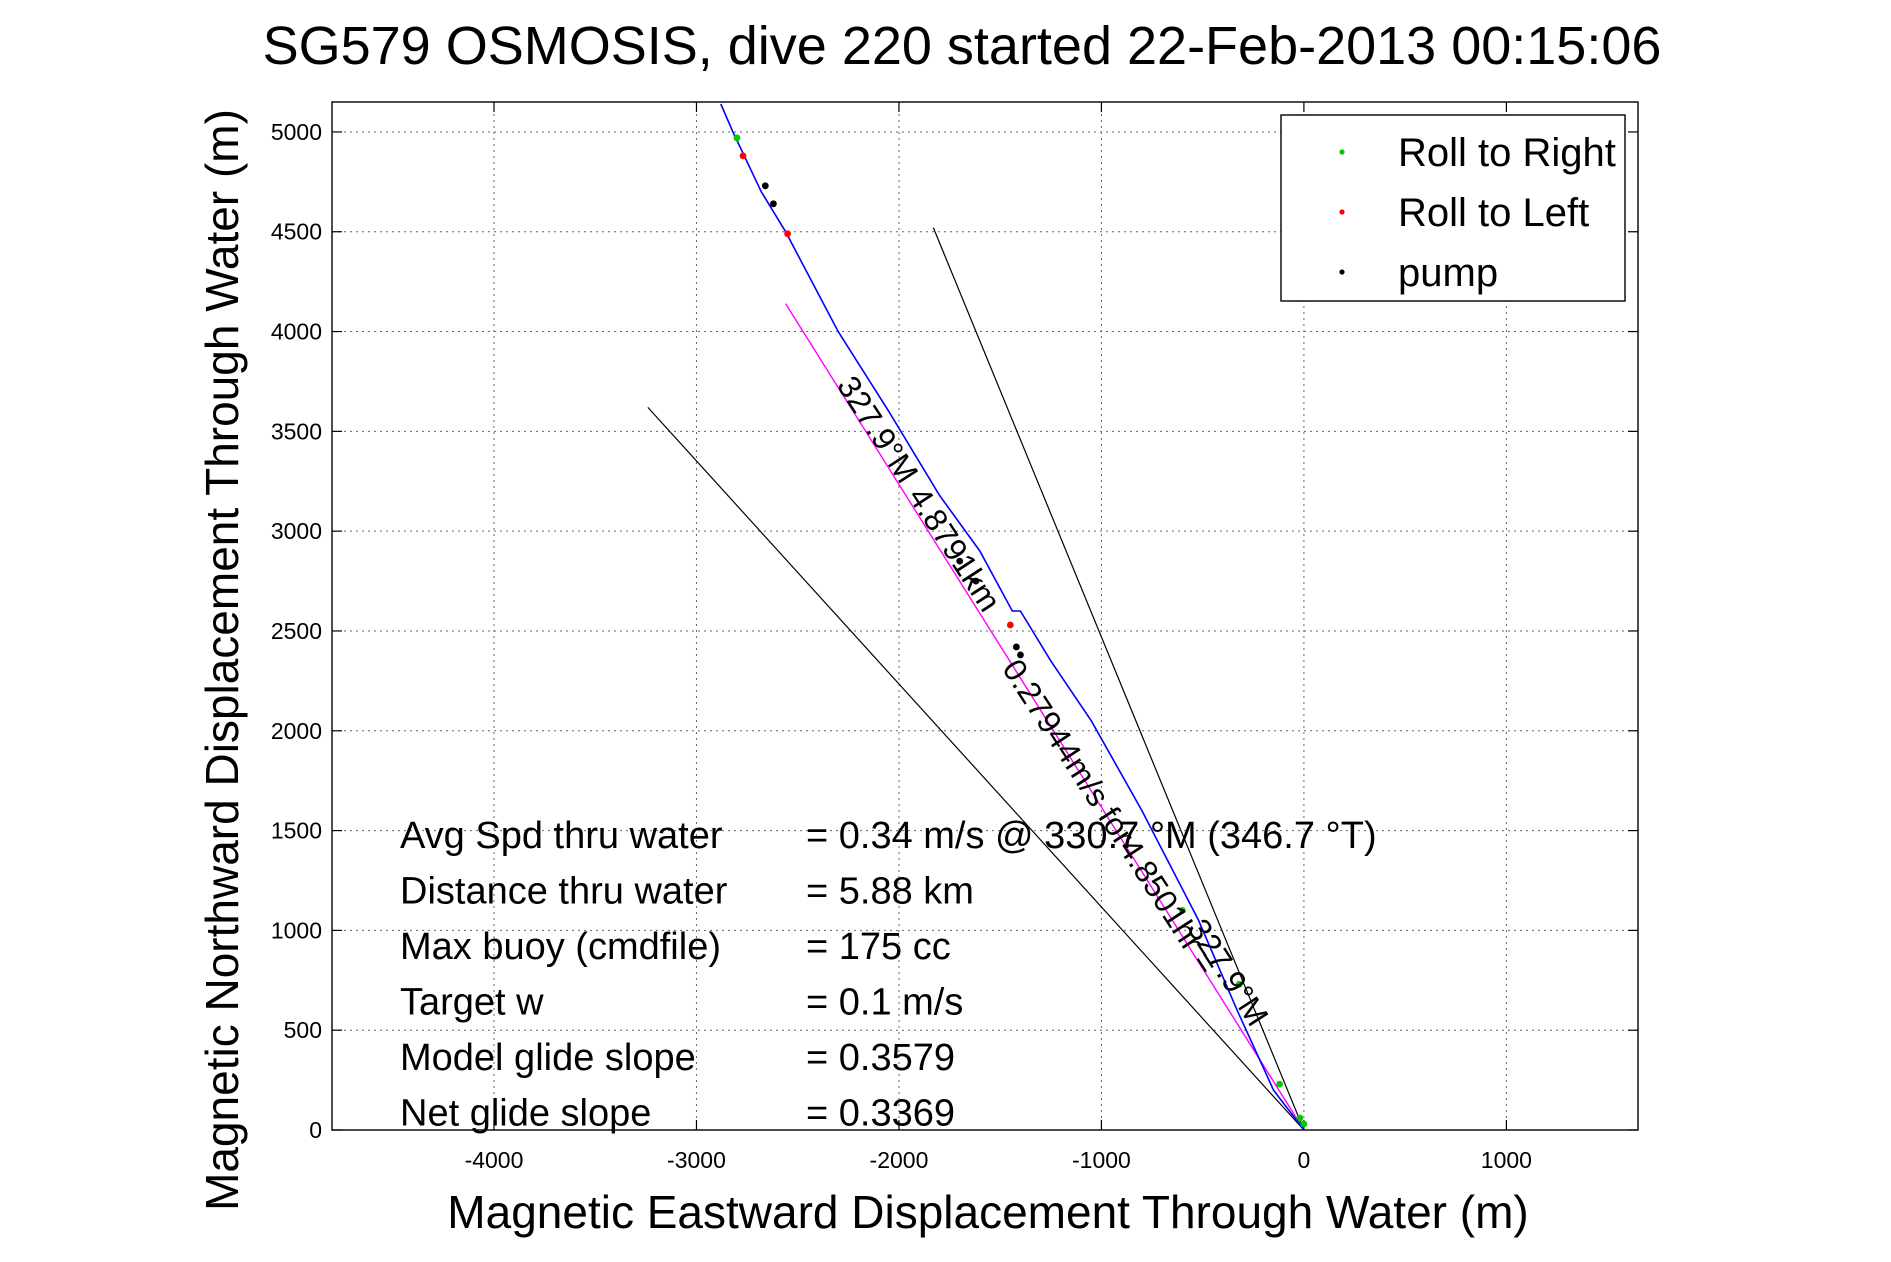  What do you see at coordinates (296, 831) in the screenshot?
I see `y-tick-label: 1500` at bounding box center [296, 831].